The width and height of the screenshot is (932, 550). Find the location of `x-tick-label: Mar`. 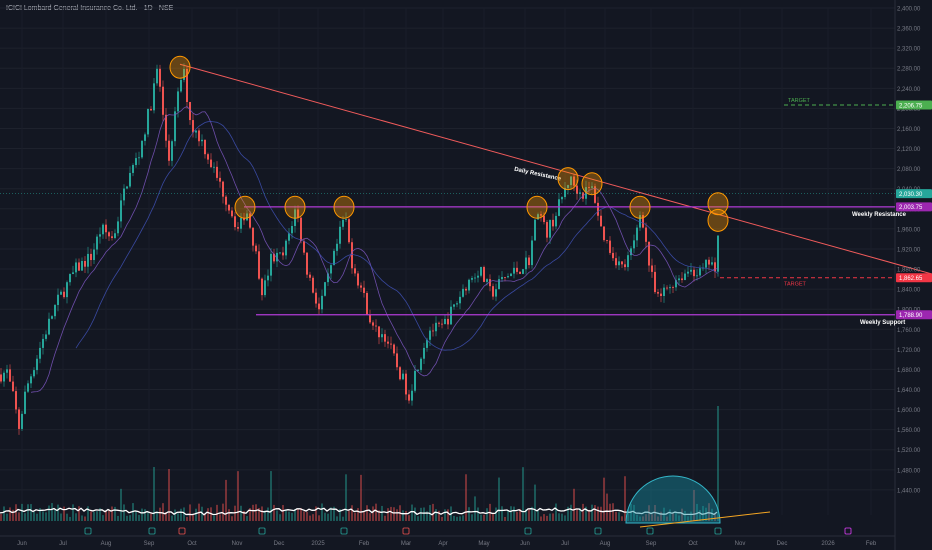

x-tick-label: Mar is located at coordinates (406, 544).